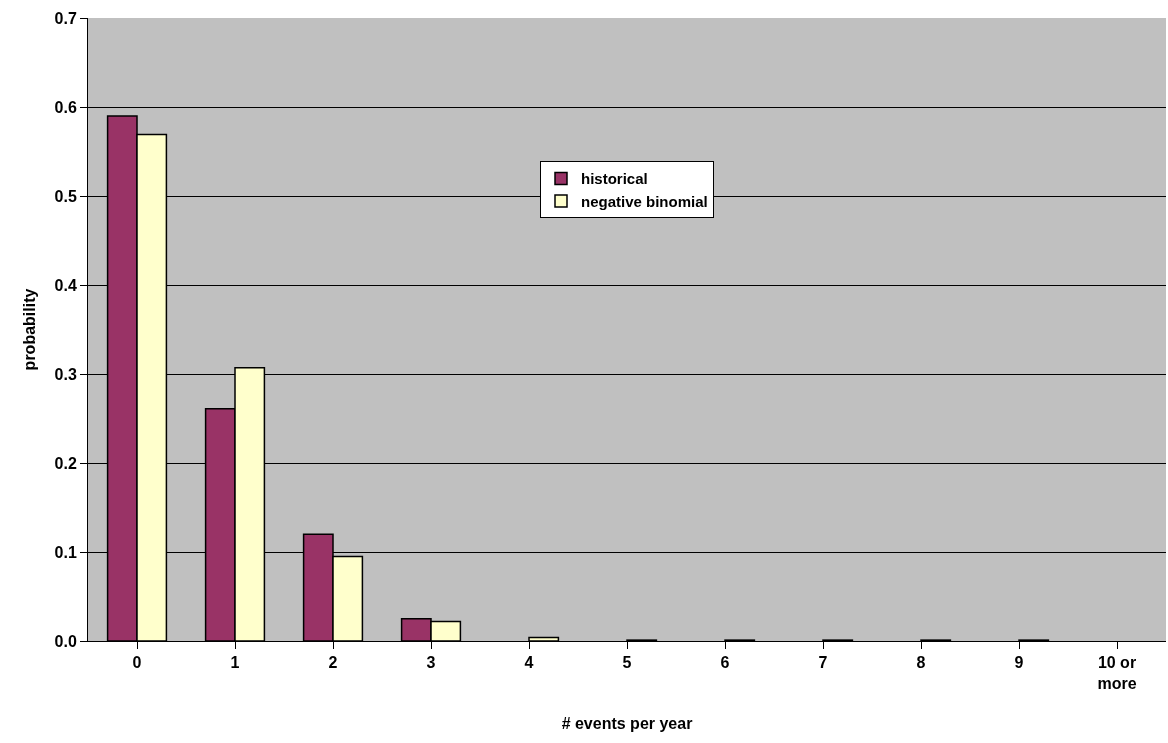 Image resolution: width=1168 pixels, height=743 pixels. Describe the element at coordinates (921, 663) in the screenshot. I see `x-tick-label: 8` at that location.